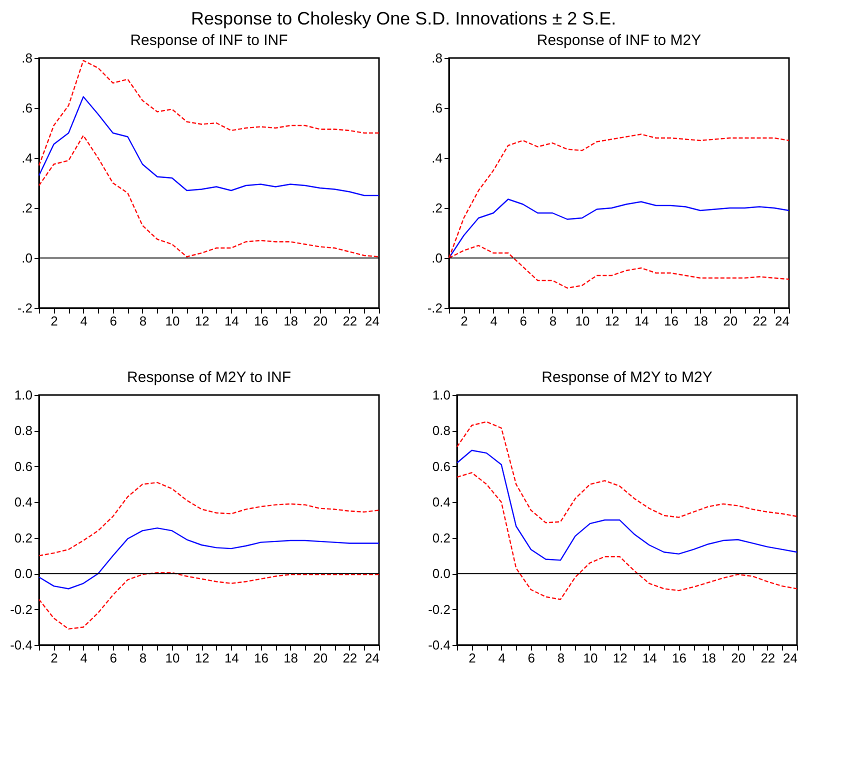 The height and width of the screenshot is (778, 866). What do you see at coordinates (403, 18) in the screenshot?
I see `text: Response to Cholesky One S.D. Innovations ± 2 S.E.` at bounding box center [403, 18].